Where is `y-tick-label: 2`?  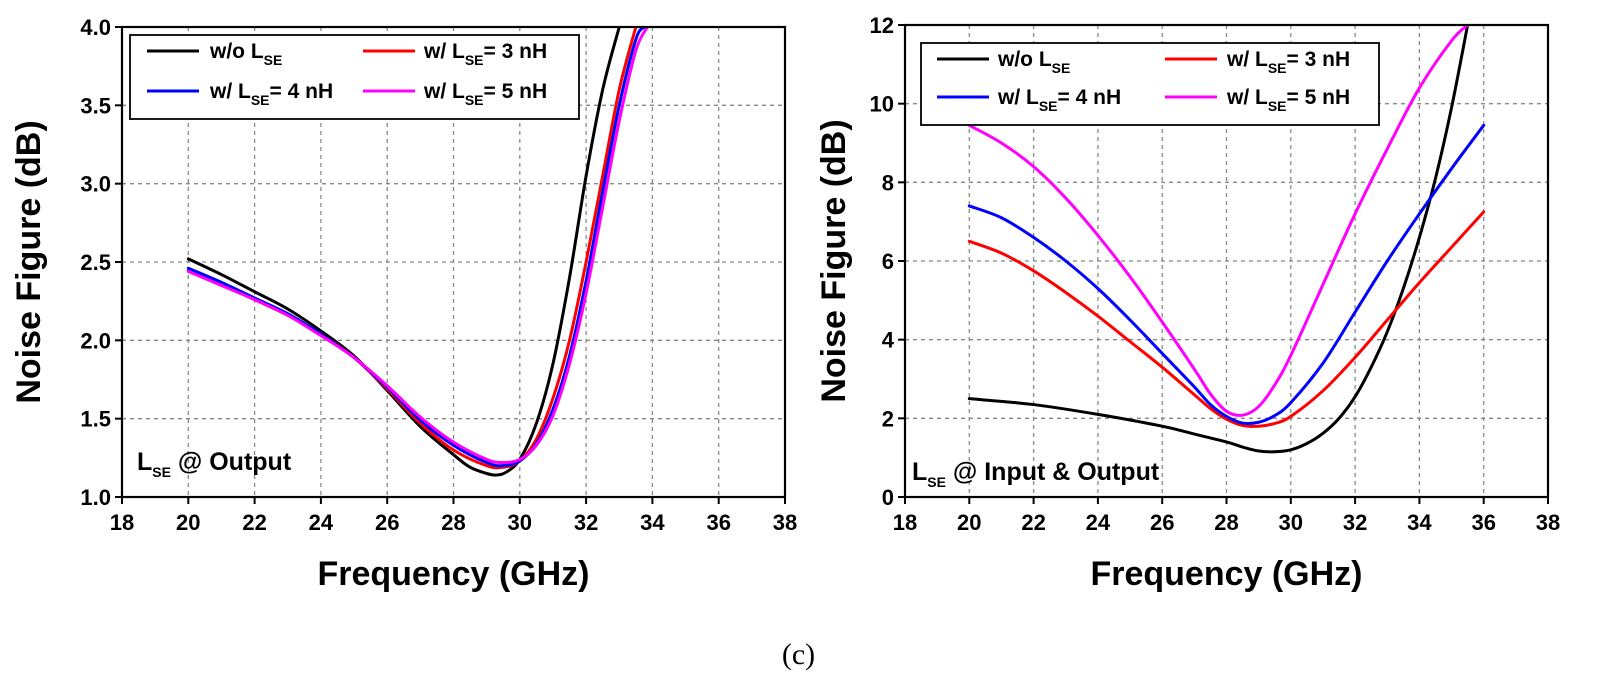 y-tick-label: 2 is located at coordinates (888, 418).